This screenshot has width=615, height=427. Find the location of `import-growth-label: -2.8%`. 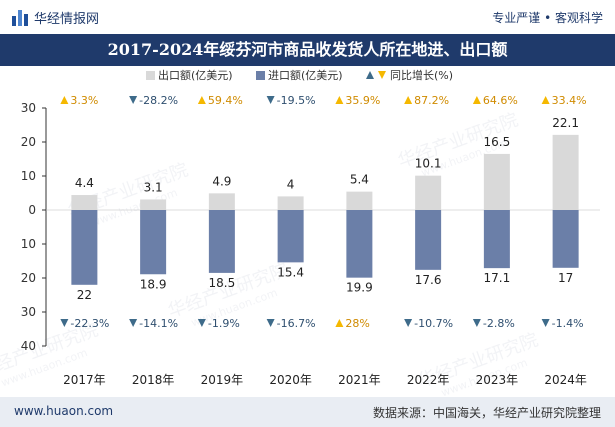

import-growth-label: -2.8% is located at coordinates (499, 323).